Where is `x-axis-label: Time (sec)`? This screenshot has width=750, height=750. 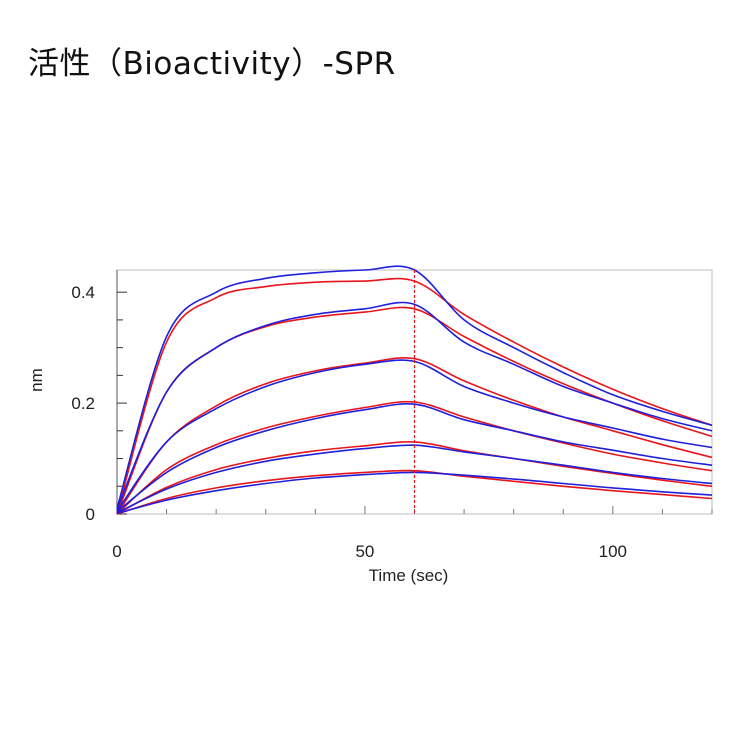 x-axis-label: Time (sec) is located at coordinates (409, 575).